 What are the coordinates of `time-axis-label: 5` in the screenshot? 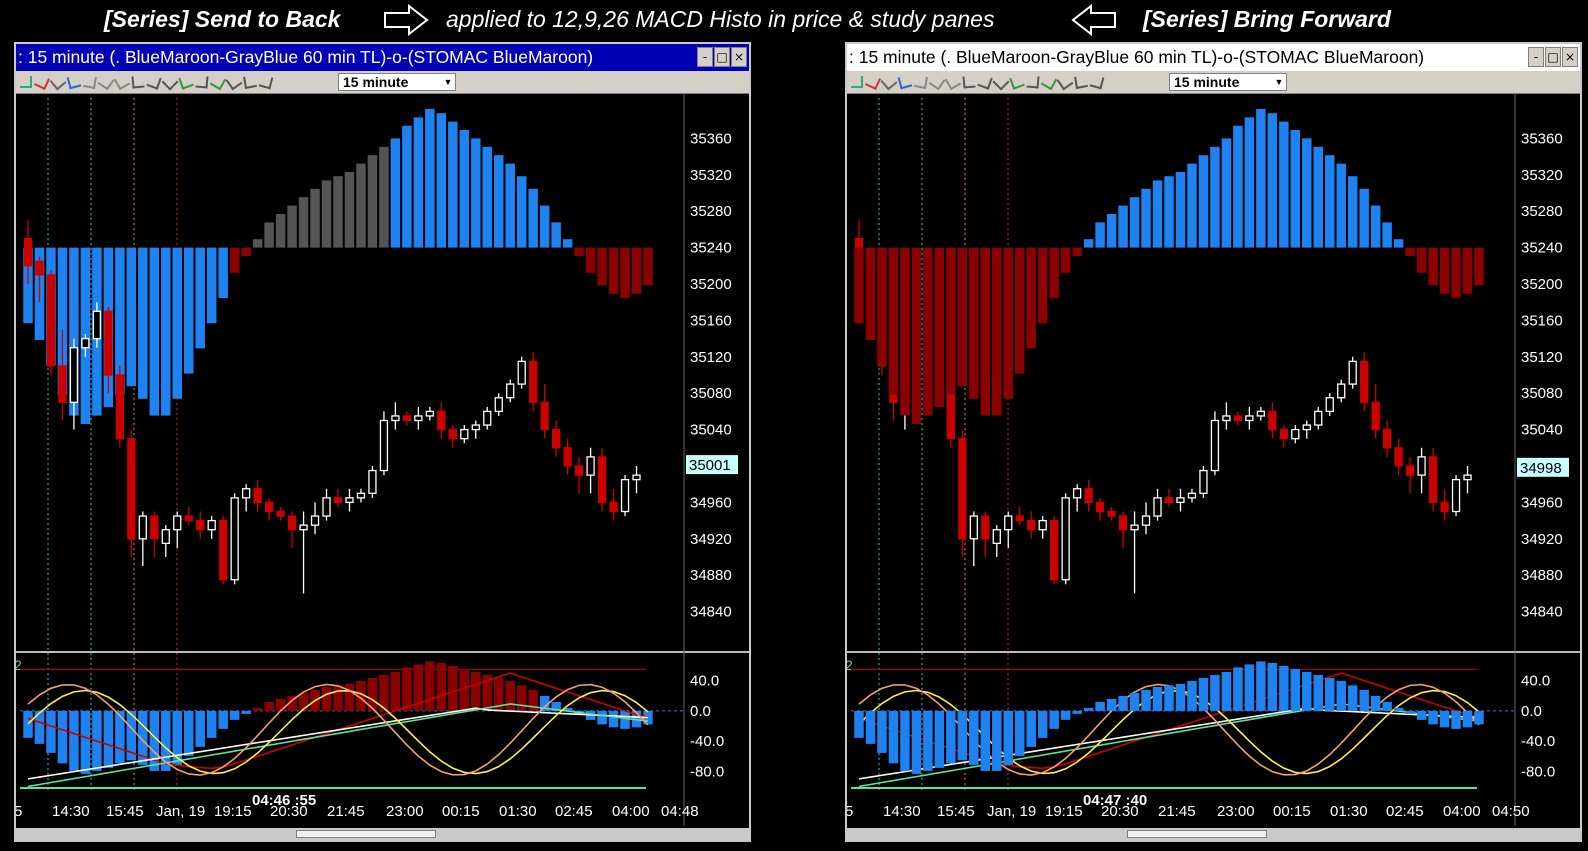 It's located at (850, 811).